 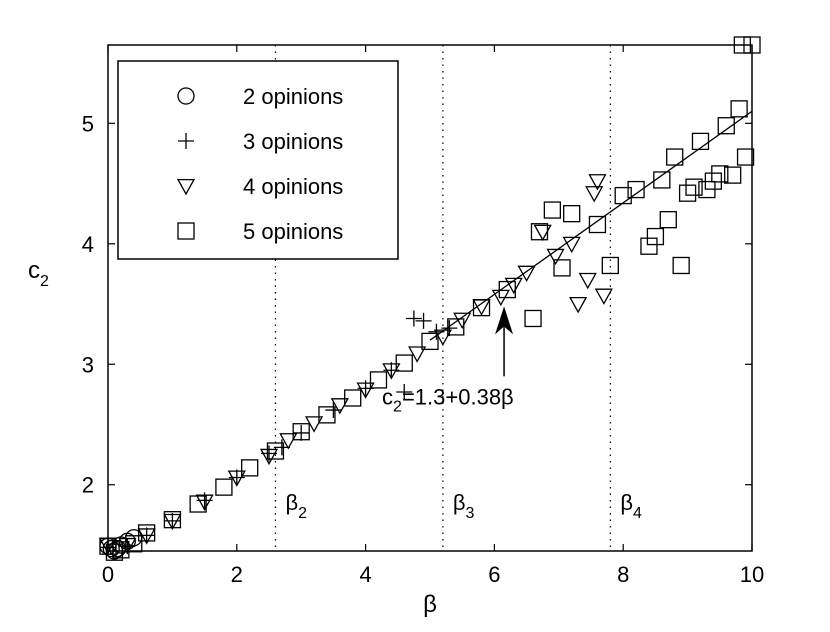 I want to click on vertical-line-label: β2, so click(x=296, y=506).